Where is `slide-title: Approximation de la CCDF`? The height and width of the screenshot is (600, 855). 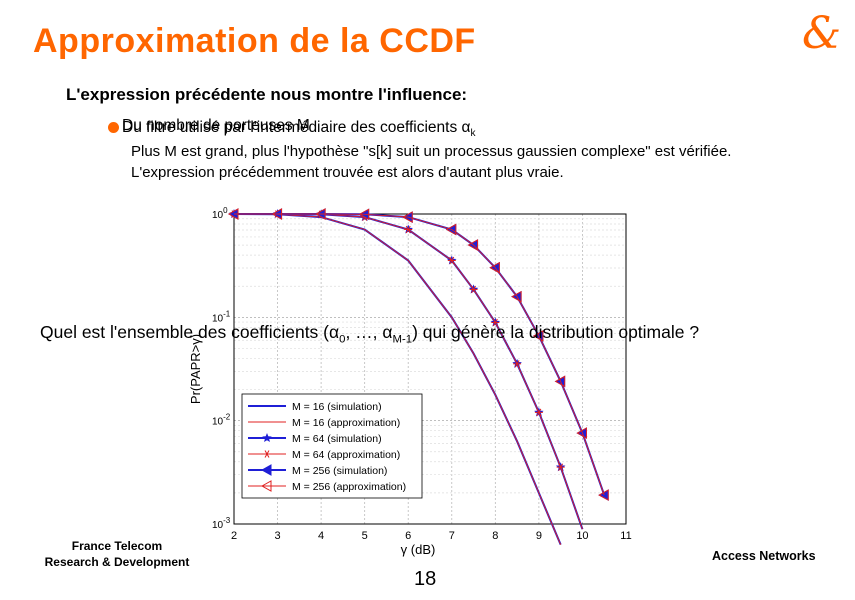
slide-title: Approximation de la CCDF is located at coordinates (254, 41).